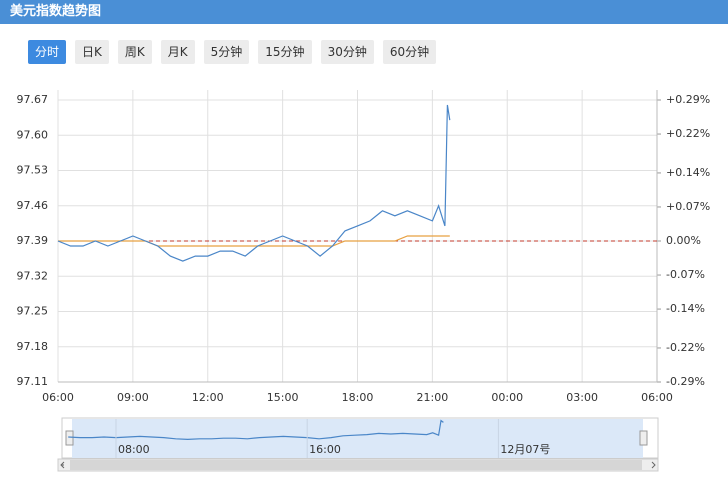 The image size is (728, 478). I want to click on y-tick-label: 97.32, so click(33, 275).